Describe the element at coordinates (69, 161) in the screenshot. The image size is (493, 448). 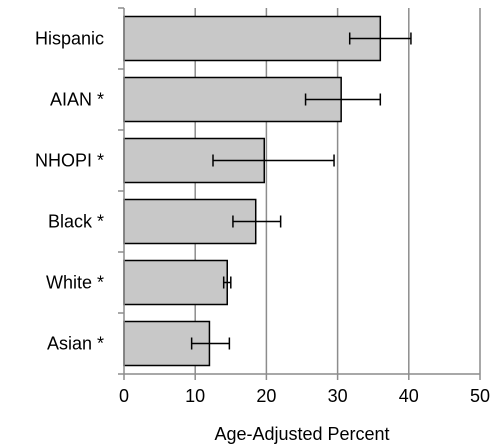
I see `category-label-2: NHOPI *` at that location.